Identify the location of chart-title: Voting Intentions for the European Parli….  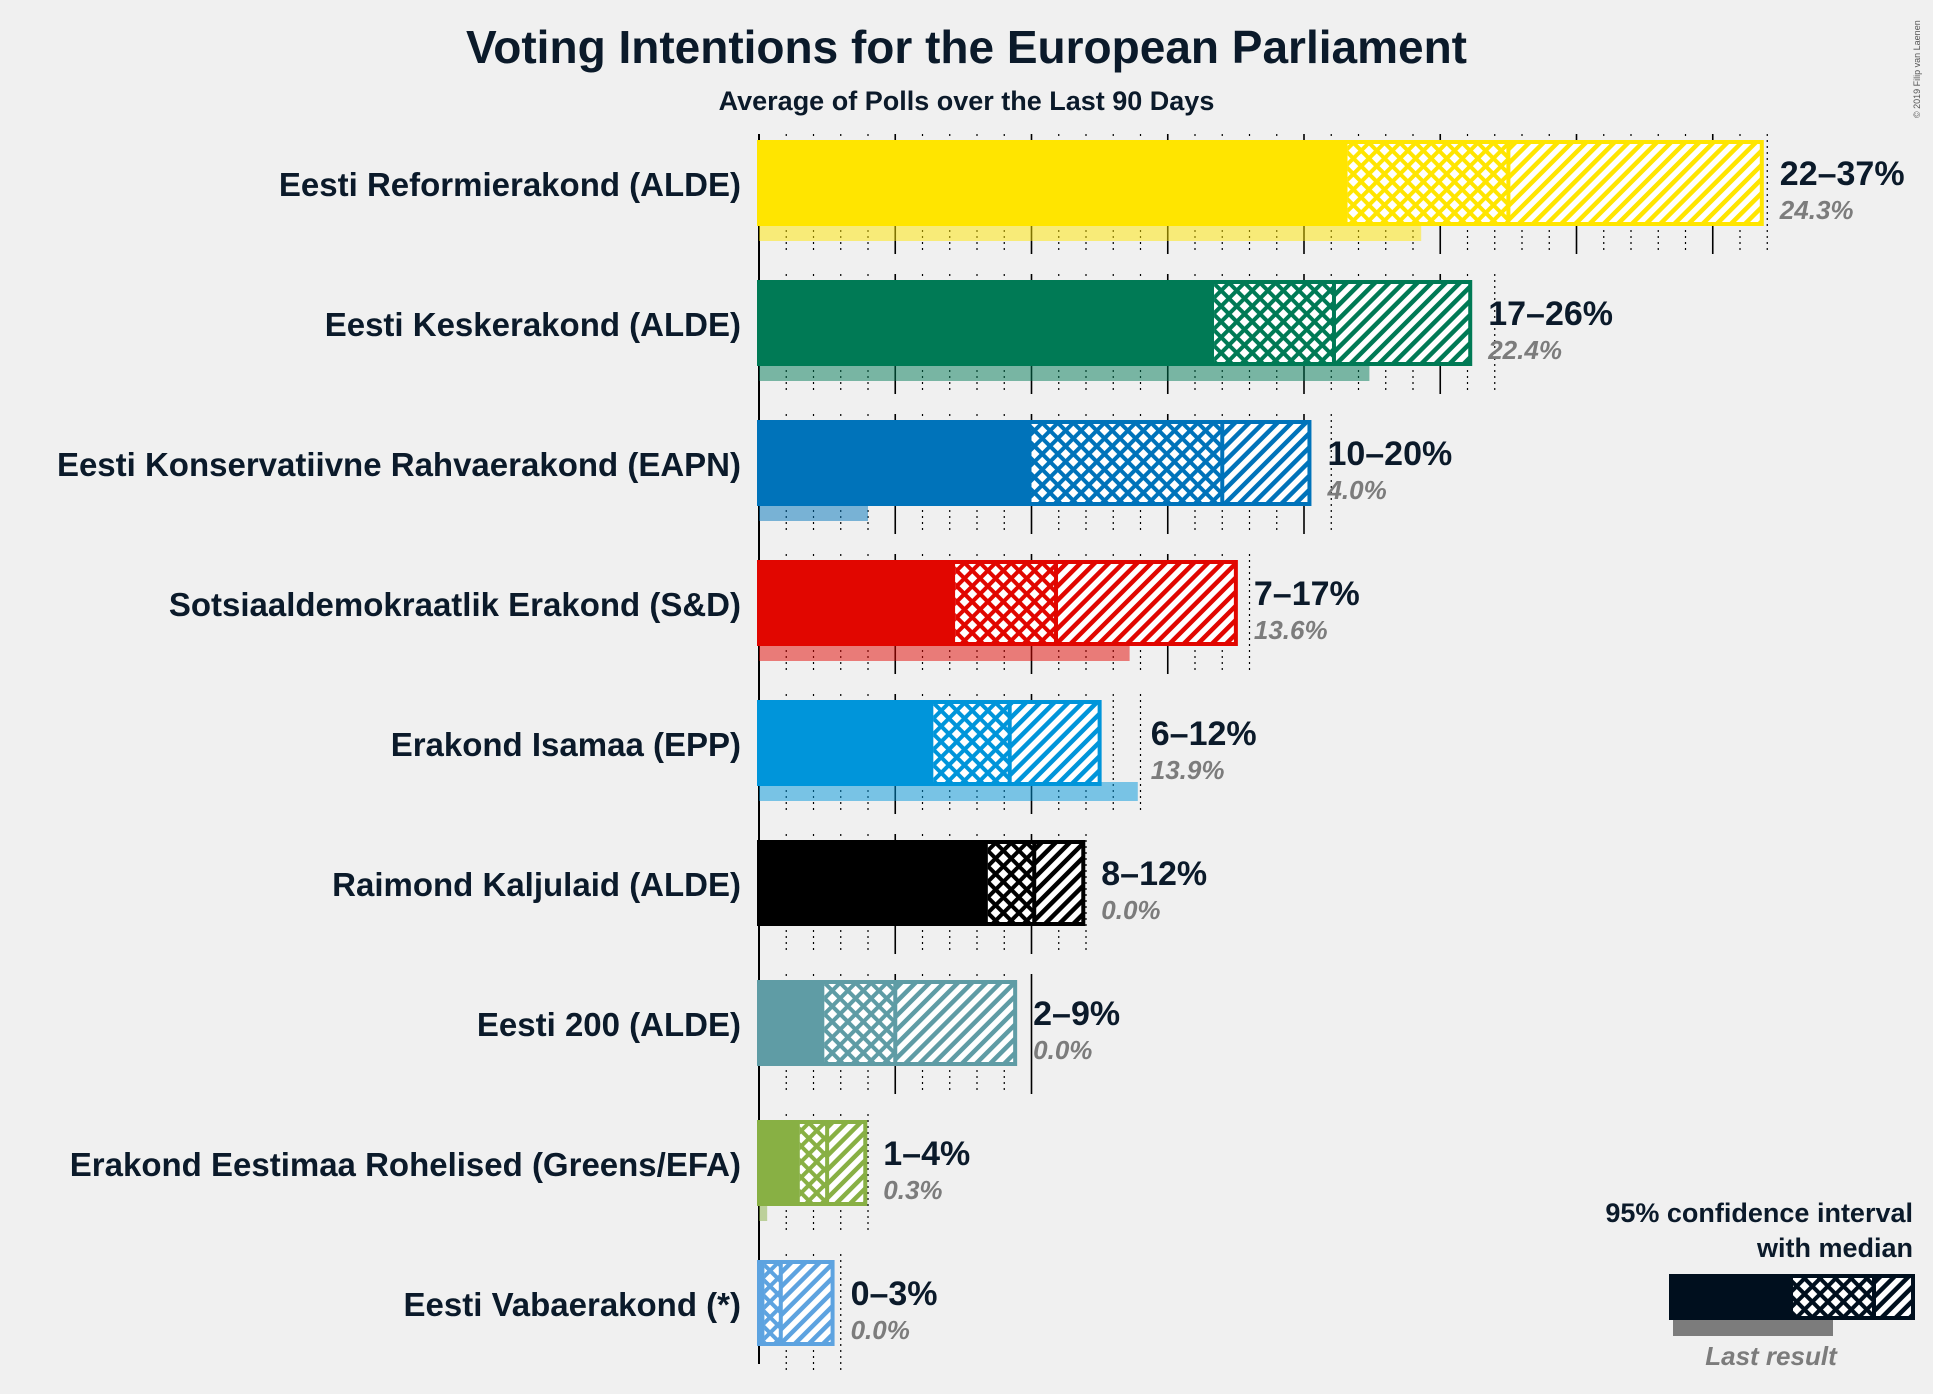
(966, 47).